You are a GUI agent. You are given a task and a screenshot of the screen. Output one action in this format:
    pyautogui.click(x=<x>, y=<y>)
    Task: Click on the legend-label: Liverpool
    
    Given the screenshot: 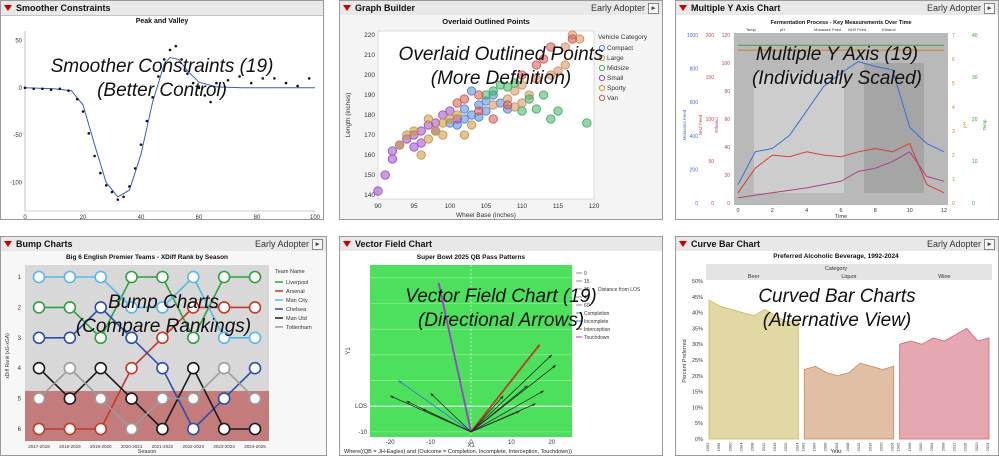 What is the action you would take?
    pyautogui.click(x=297, y=283)
    